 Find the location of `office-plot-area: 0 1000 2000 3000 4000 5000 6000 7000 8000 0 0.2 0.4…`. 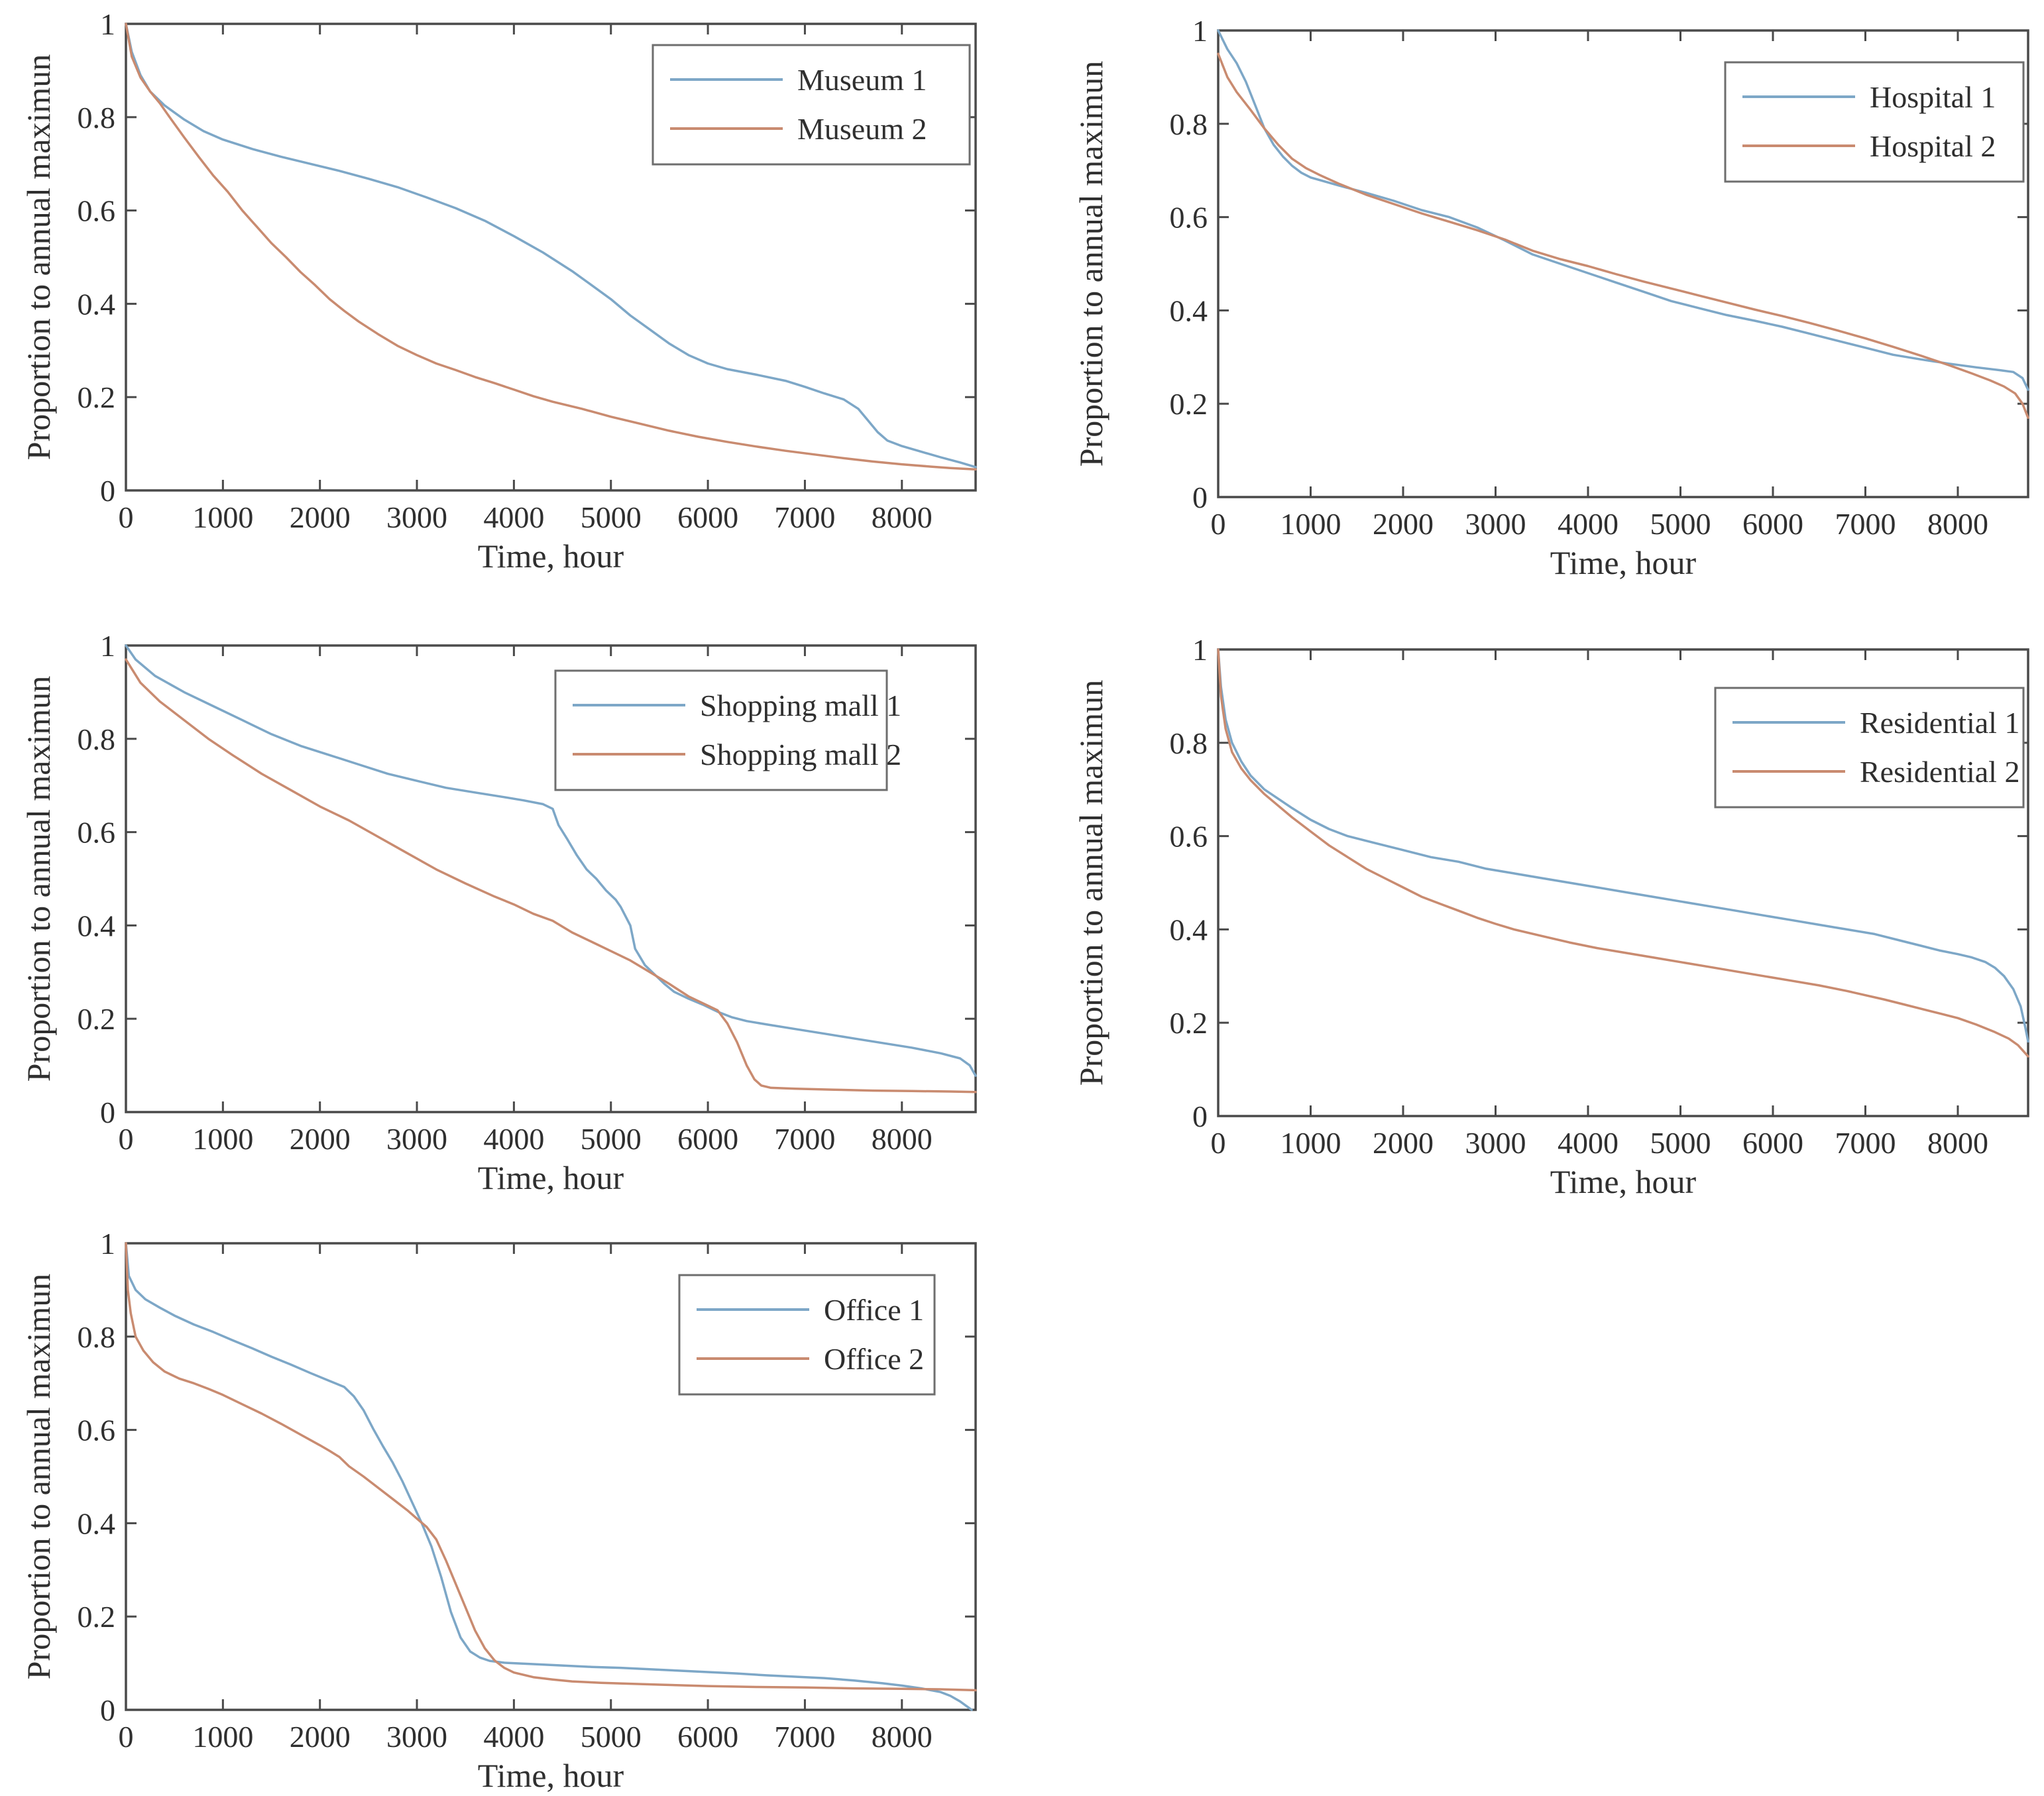

office-plot-area: 0 1000 2000 3000 4000 5000 6000 7000 8000 0 0.2 0.4… is located at coordinates (527, 1491).